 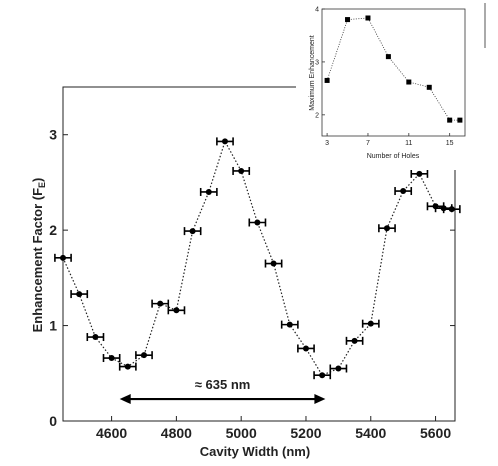 What do you see at coordinates (255, 451) in the screenshot?
I see `main-x-axis-label: Cavity Width (nm)` at bounding box center [255, 451].